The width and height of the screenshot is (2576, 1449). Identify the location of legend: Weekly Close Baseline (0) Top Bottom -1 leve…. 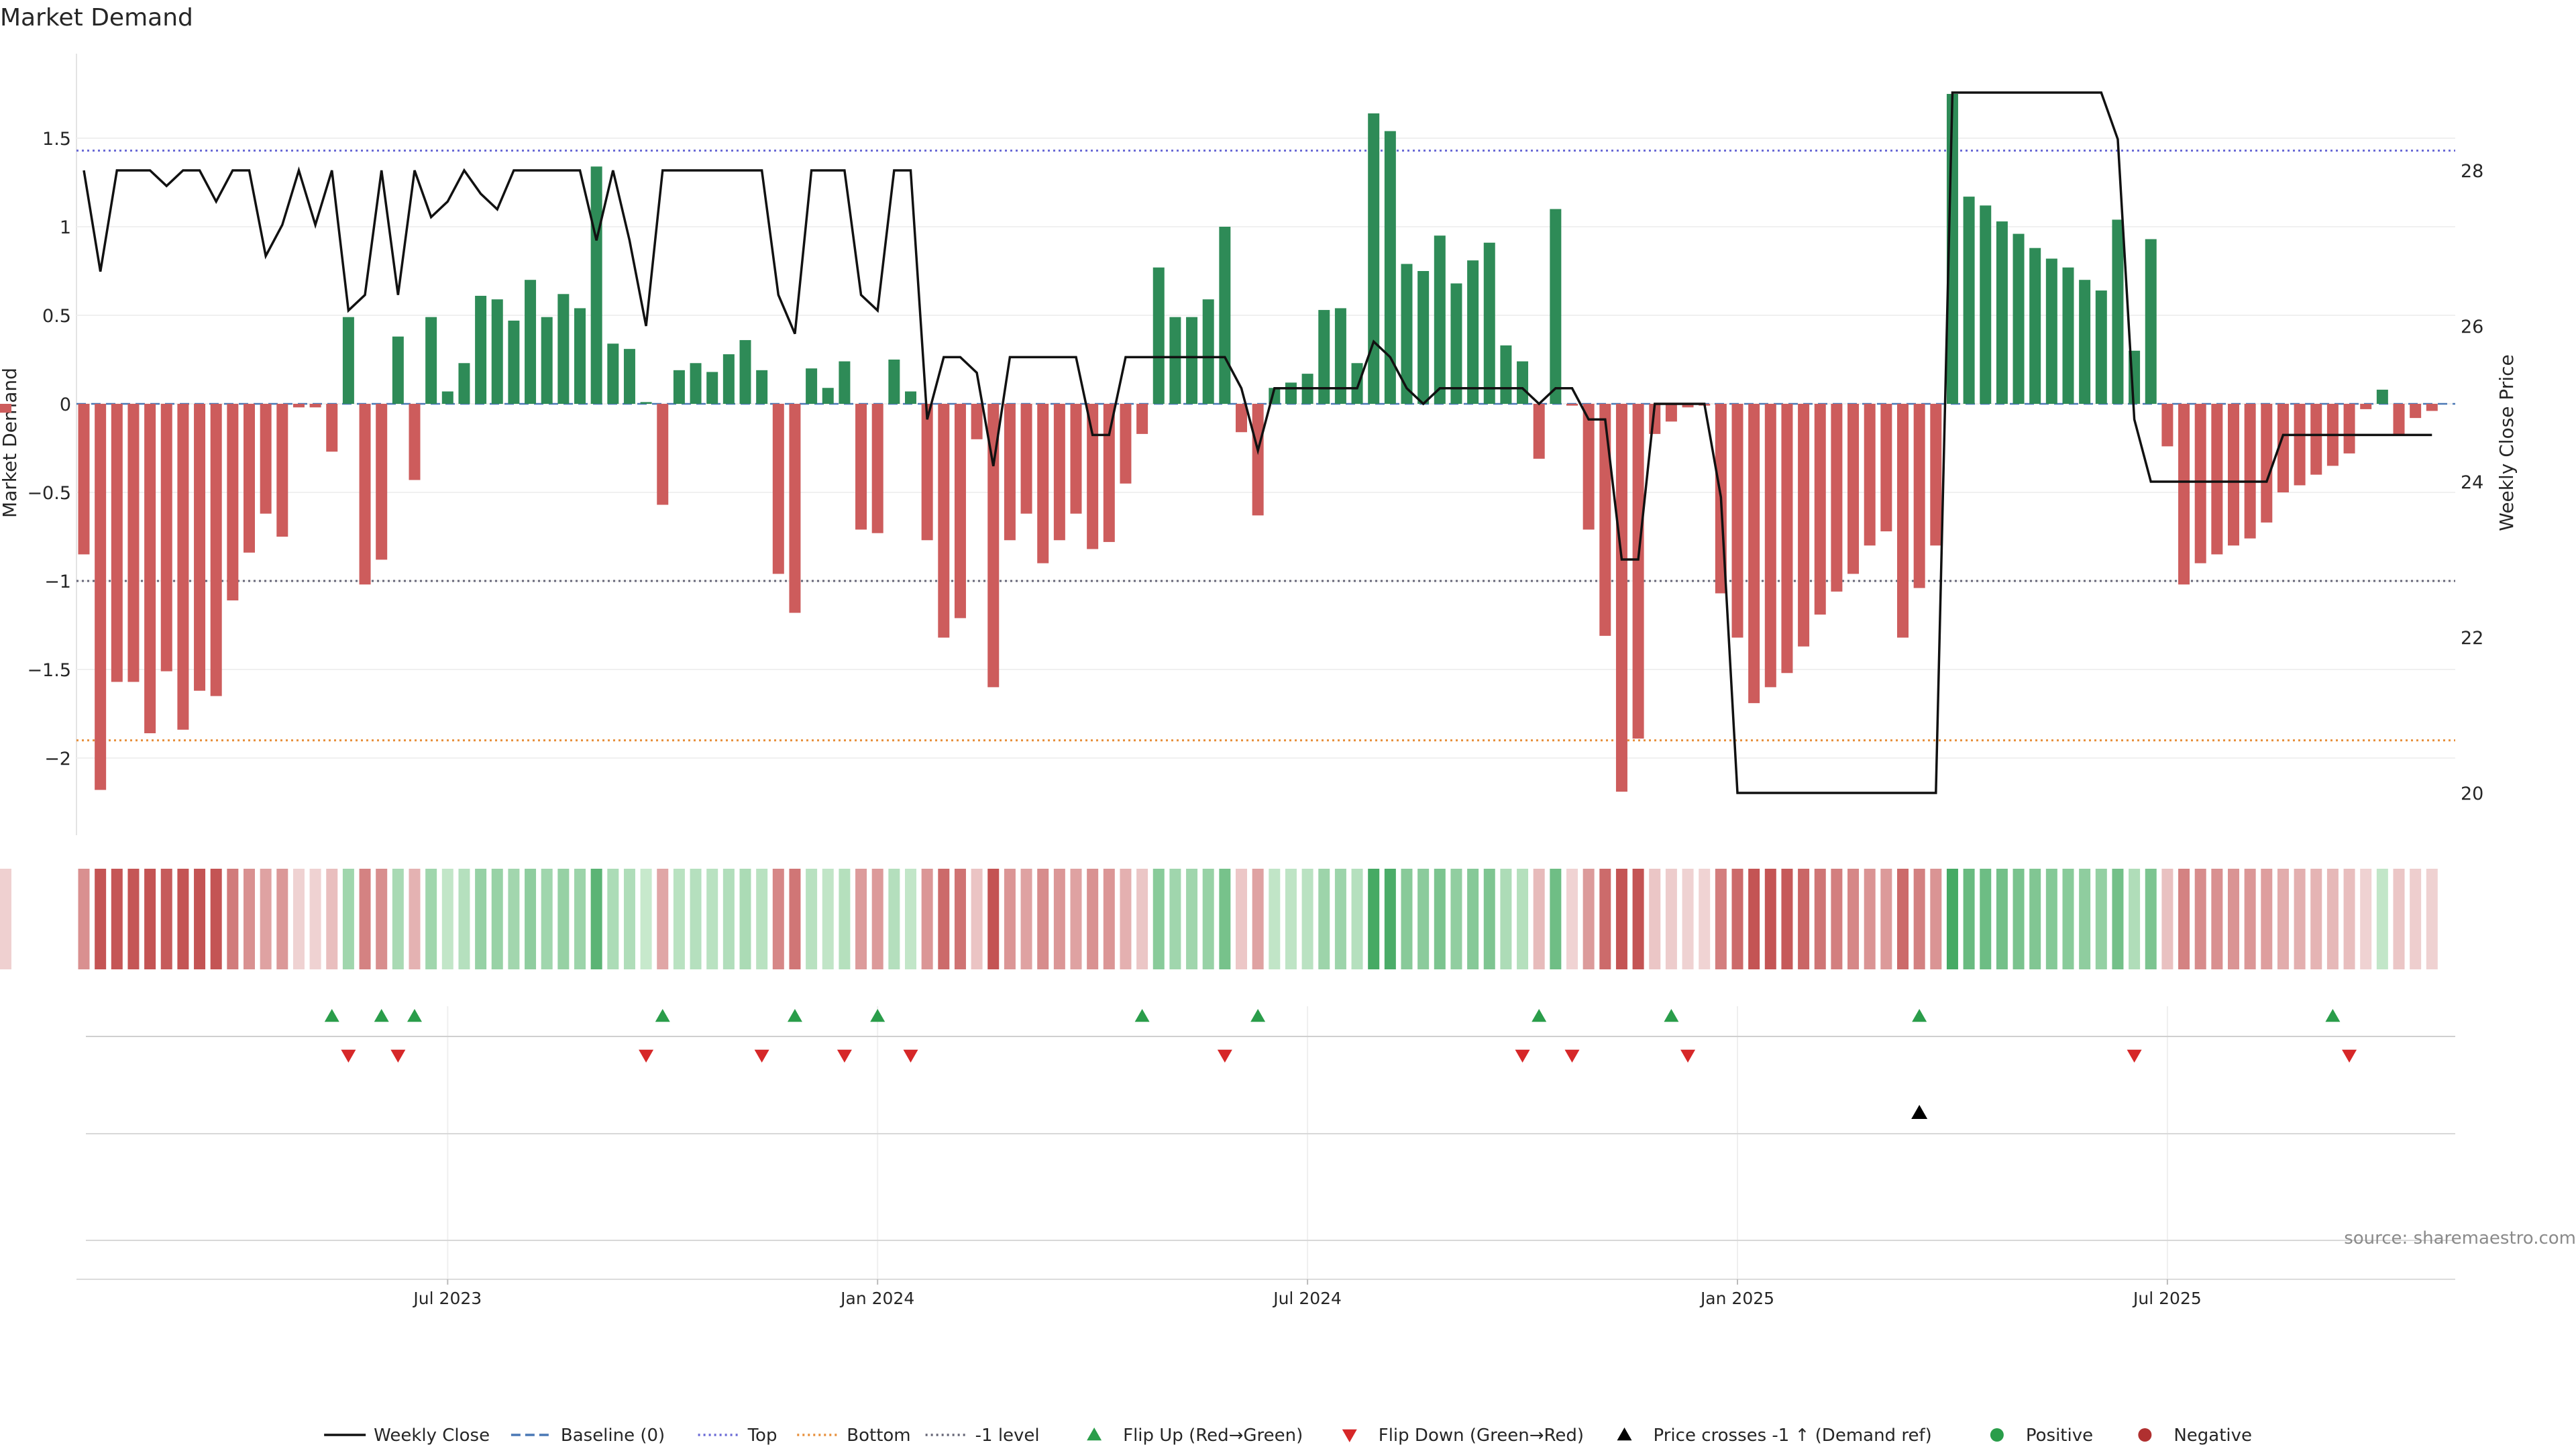
(1288, 1436).